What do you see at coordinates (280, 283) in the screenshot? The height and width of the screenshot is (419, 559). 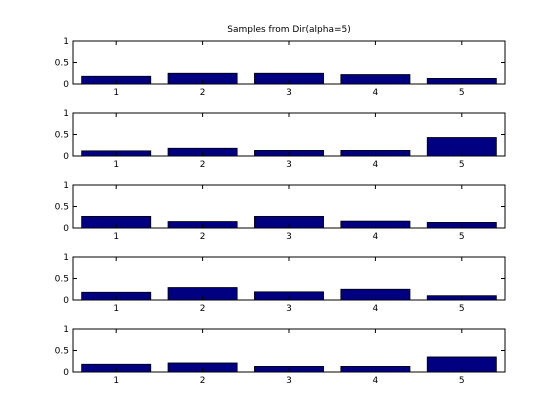 I see `subplot-4: 1 2 3 4 5 0 0.5 1` at bounding box center [280, 283].